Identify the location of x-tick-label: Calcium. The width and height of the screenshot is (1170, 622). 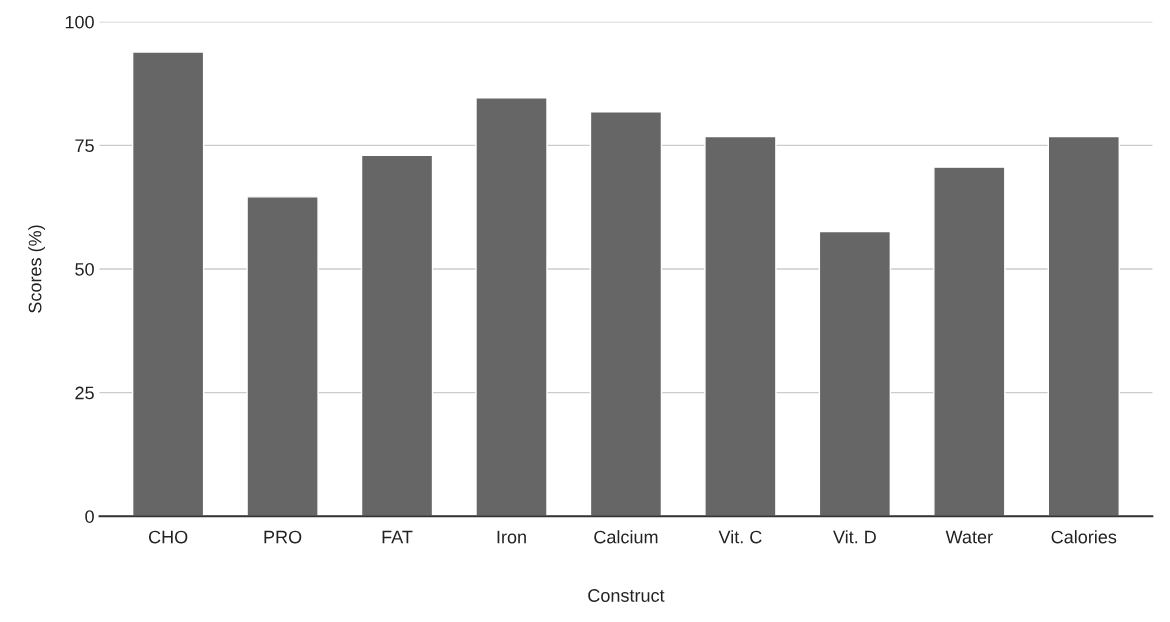
(626, 537).